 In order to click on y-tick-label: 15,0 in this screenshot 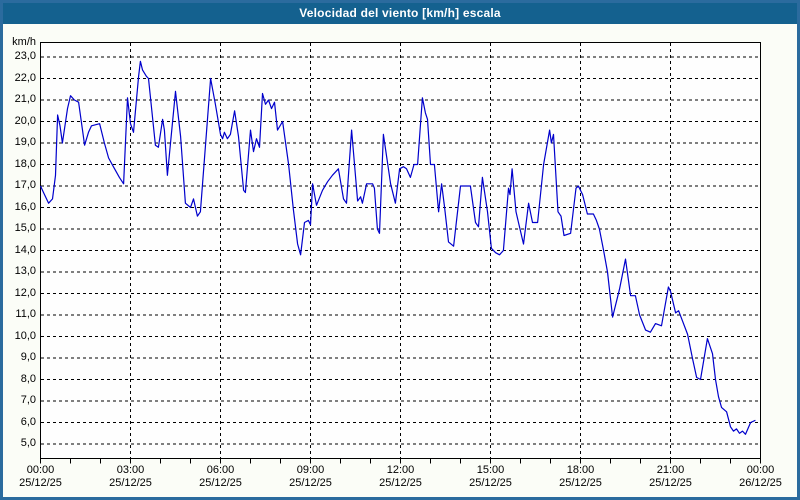, I will do `click(25, 228)`.